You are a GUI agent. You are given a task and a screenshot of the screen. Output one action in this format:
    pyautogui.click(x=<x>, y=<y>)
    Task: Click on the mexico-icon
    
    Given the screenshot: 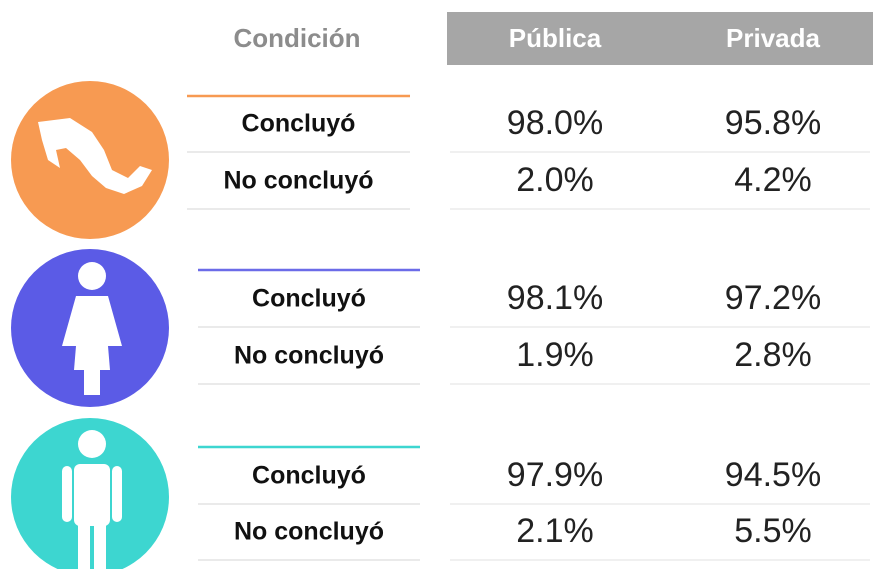 What is the action you would take?
    pyautogui.click(x=95, y=156)
    